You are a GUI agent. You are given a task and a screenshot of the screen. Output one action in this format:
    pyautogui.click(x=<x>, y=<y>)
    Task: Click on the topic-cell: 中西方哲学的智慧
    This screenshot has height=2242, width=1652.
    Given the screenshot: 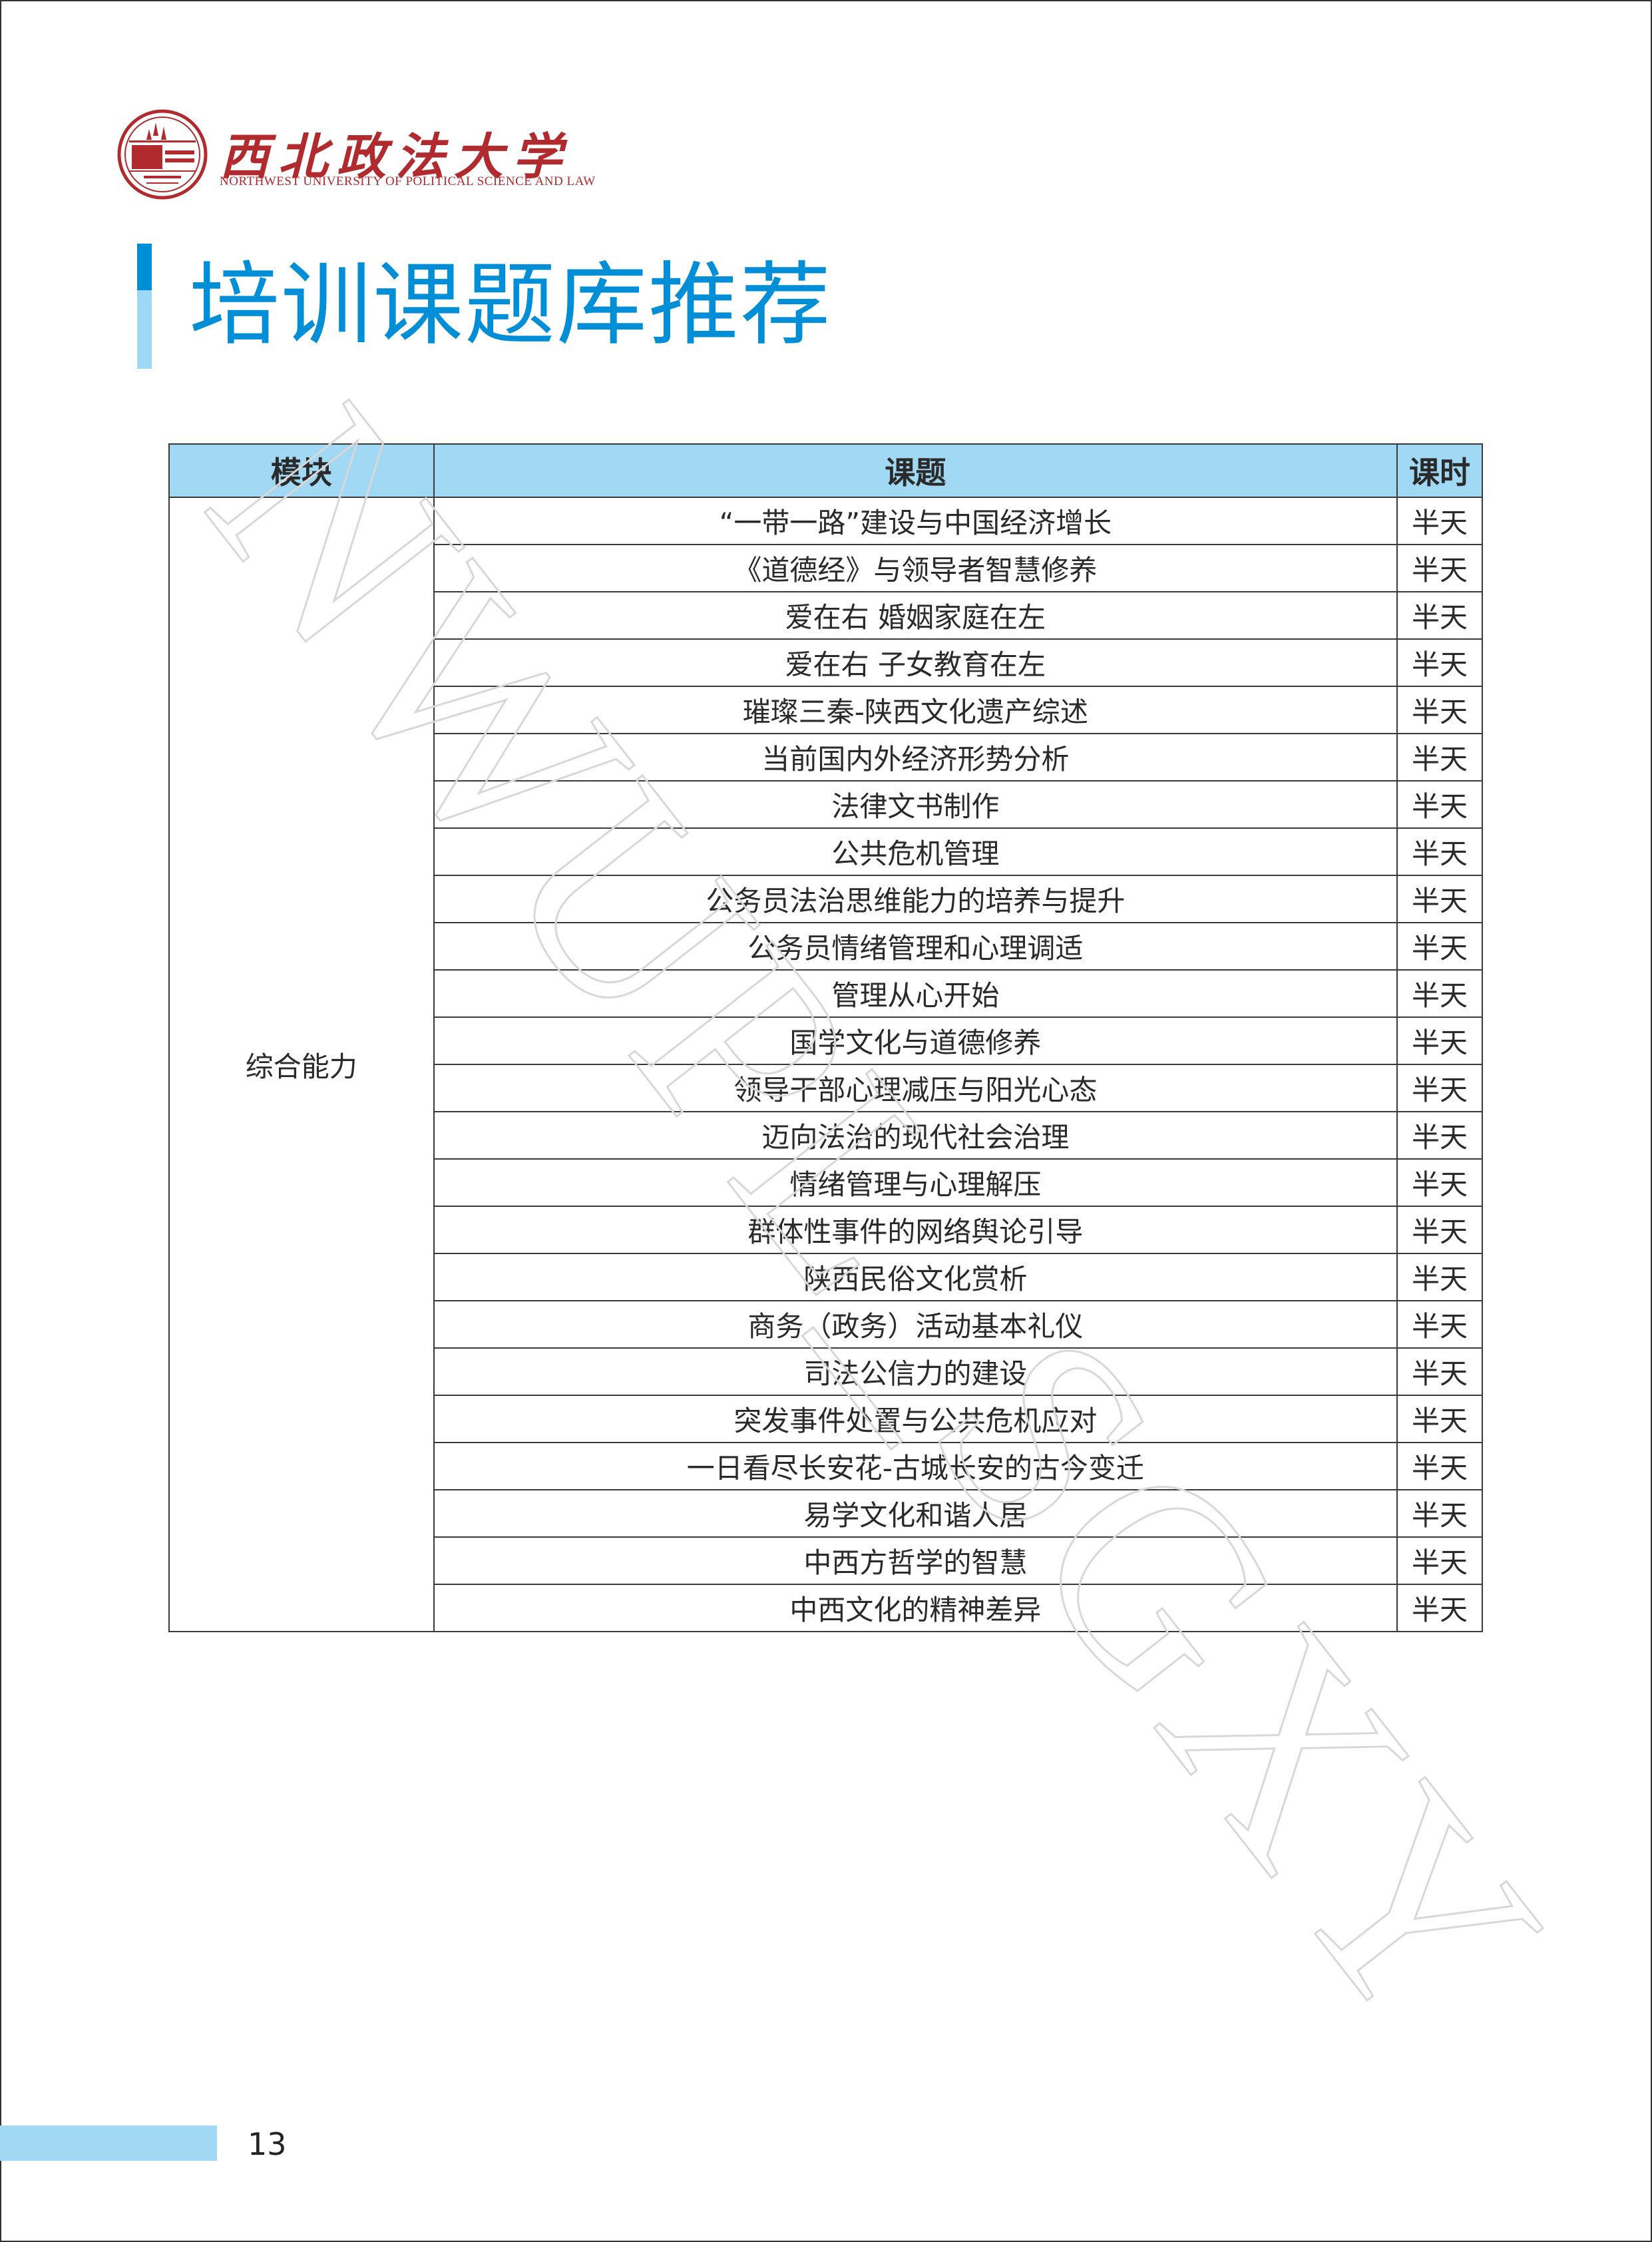 What is the action you would take?
    pyautogui.click(x=915, y=1560)
    